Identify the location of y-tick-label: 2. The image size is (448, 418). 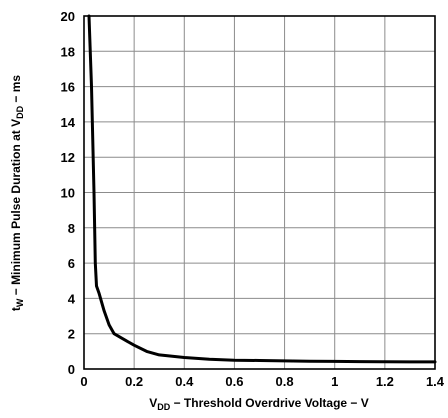
(71, 334).